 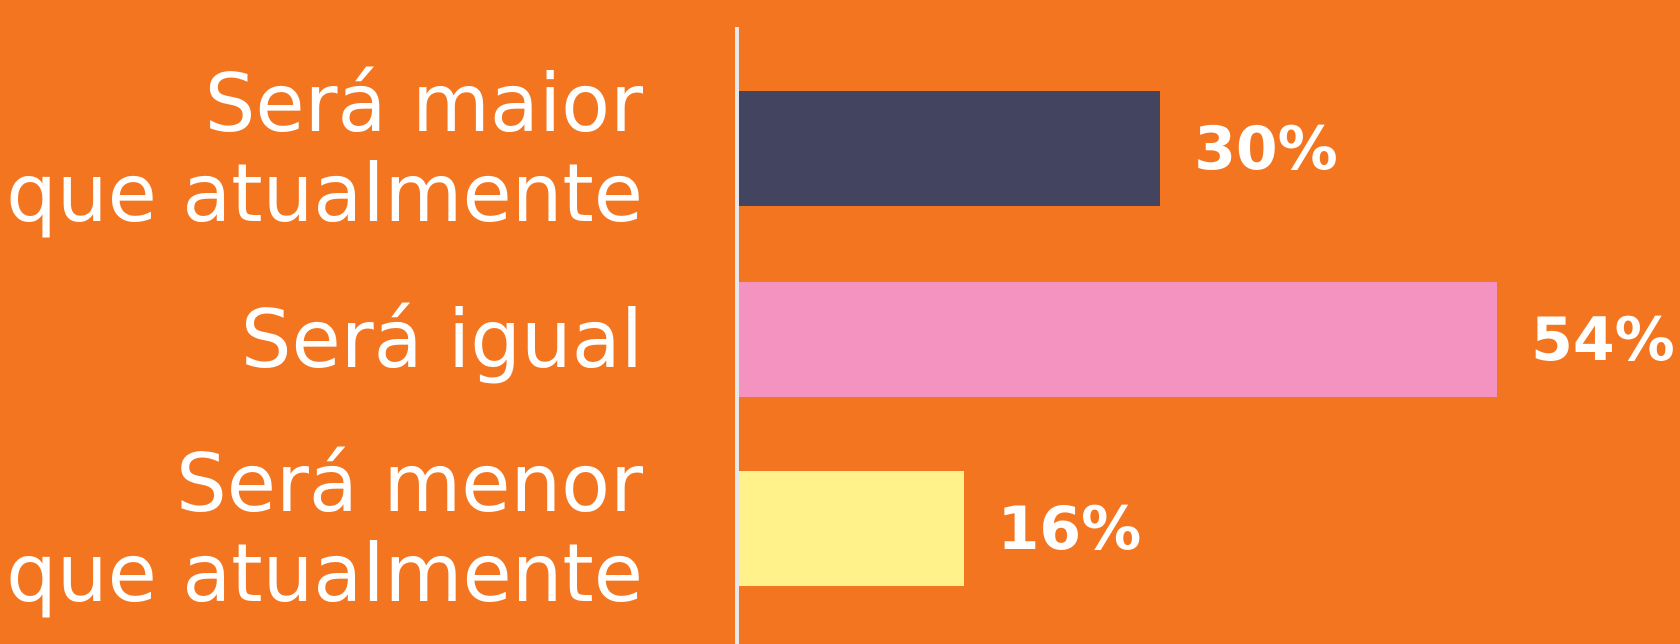 I want to click on axis-line, so click(x=737, y=335).